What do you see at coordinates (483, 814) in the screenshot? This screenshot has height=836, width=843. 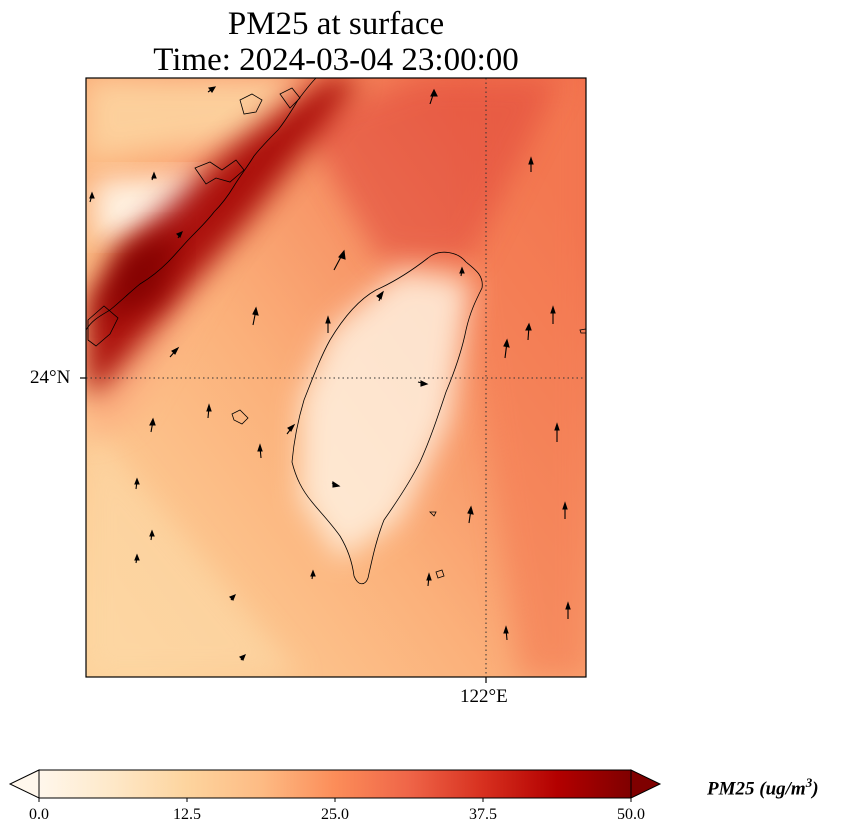 I see `colorbar-tick-label: 37.5` at bounding box center [483, 814].